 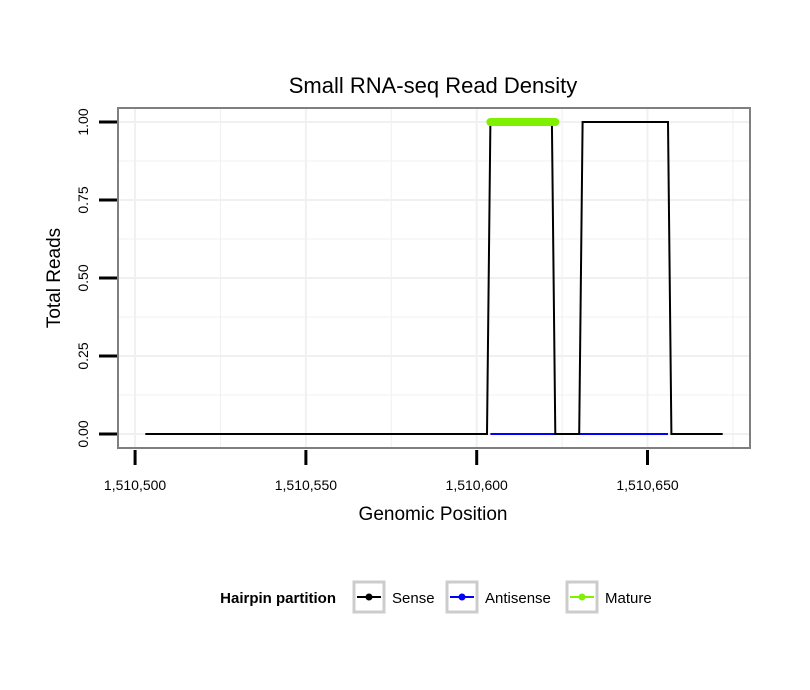 I want to click on legend: Hairpin partition Sense Antisense Mature, so click(x=436, y=597).